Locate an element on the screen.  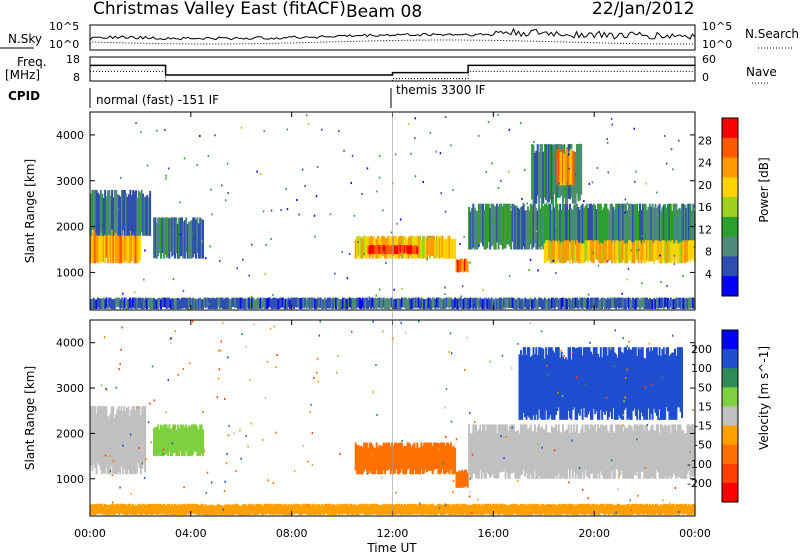
freq-panel: Freq. [MHz] 18 8 60 0 Nave is located at coordinates (391, 68).